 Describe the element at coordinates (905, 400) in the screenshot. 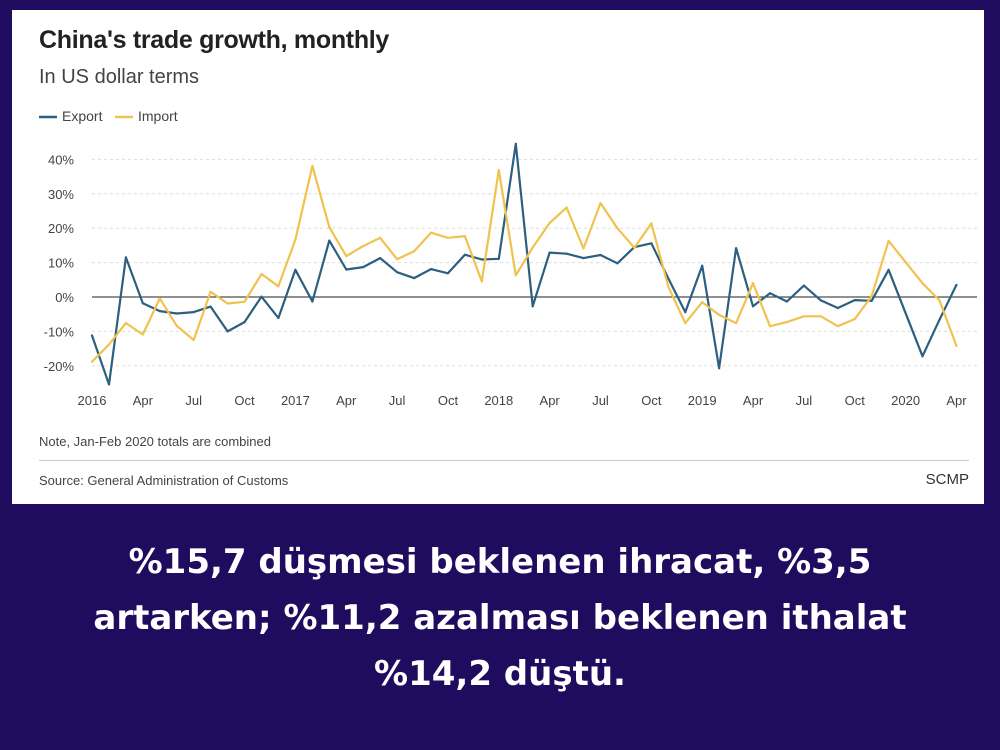

I see `x-tick-label: 2020` at that location.